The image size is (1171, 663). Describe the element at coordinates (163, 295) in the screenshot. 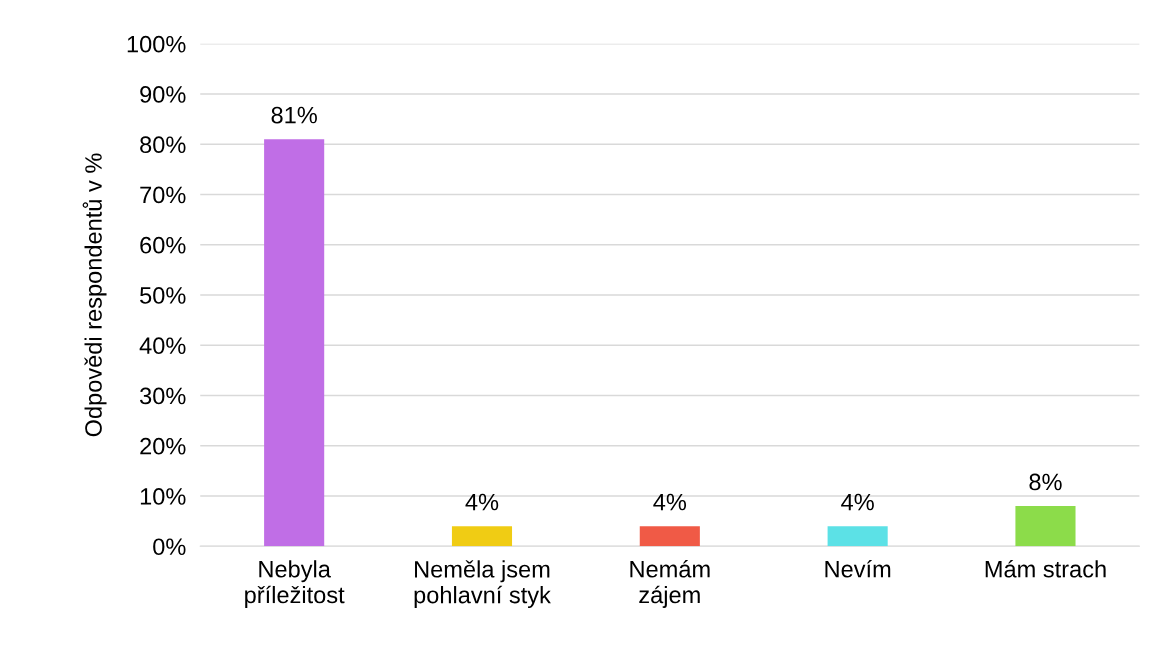

I see `y-tick-label: 50%` at that location.